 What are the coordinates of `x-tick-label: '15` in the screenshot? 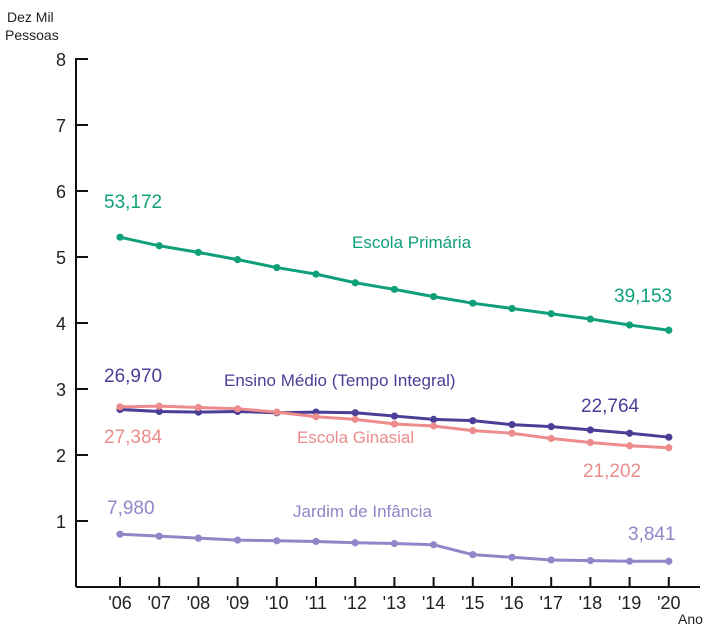 It's located at (472, 603).